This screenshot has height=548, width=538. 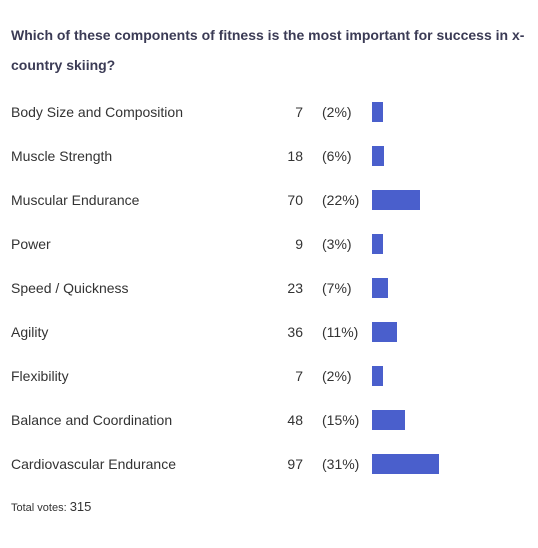 What do you see at coordinates (30, 332) in the screenshot?
I see `option-label: Agility` at bounding box center [30, 332].